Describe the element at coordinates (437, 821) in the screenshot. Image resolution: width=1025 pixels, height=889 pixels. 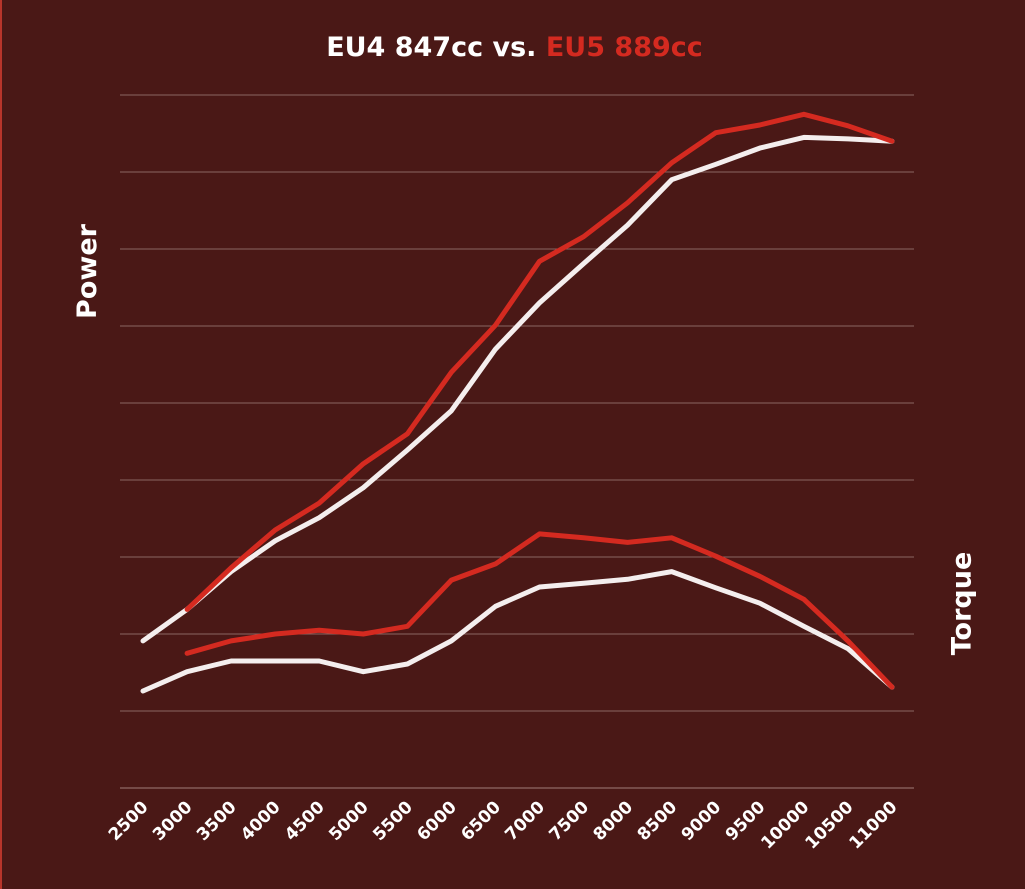
I see `x-tick-label: 6000` at that location.